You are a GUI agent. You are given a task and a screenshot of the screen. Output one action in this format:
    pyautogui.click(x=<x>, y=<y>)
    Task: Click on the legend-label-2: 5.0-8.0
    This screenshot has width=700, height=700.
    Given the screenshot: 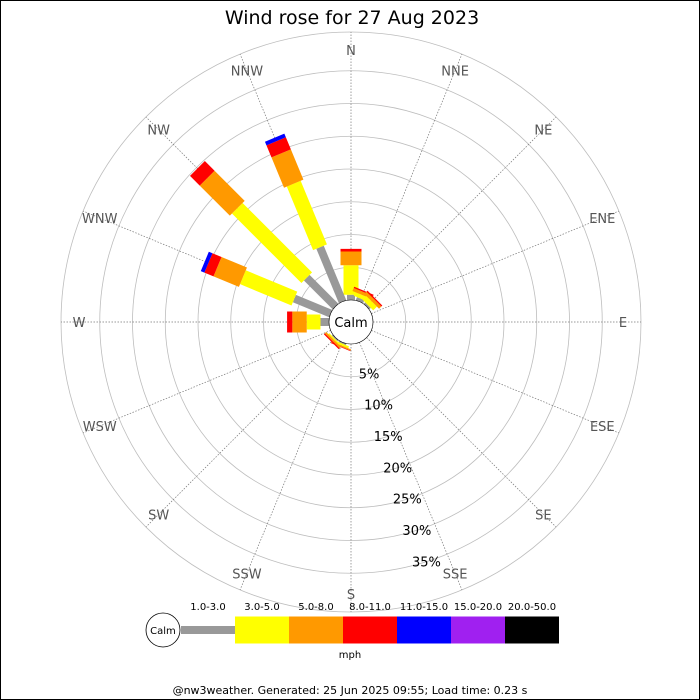 What is the action you would take?
    pyautogui.click(x=315, y=607)
    